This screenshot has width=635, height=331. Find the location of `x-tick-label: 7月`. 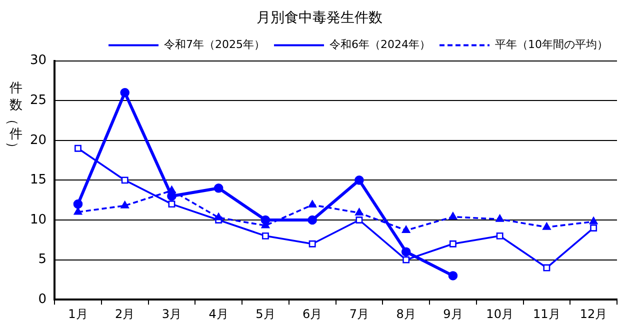

x-tick-label: 7月 is located at coordinates (359, 313).